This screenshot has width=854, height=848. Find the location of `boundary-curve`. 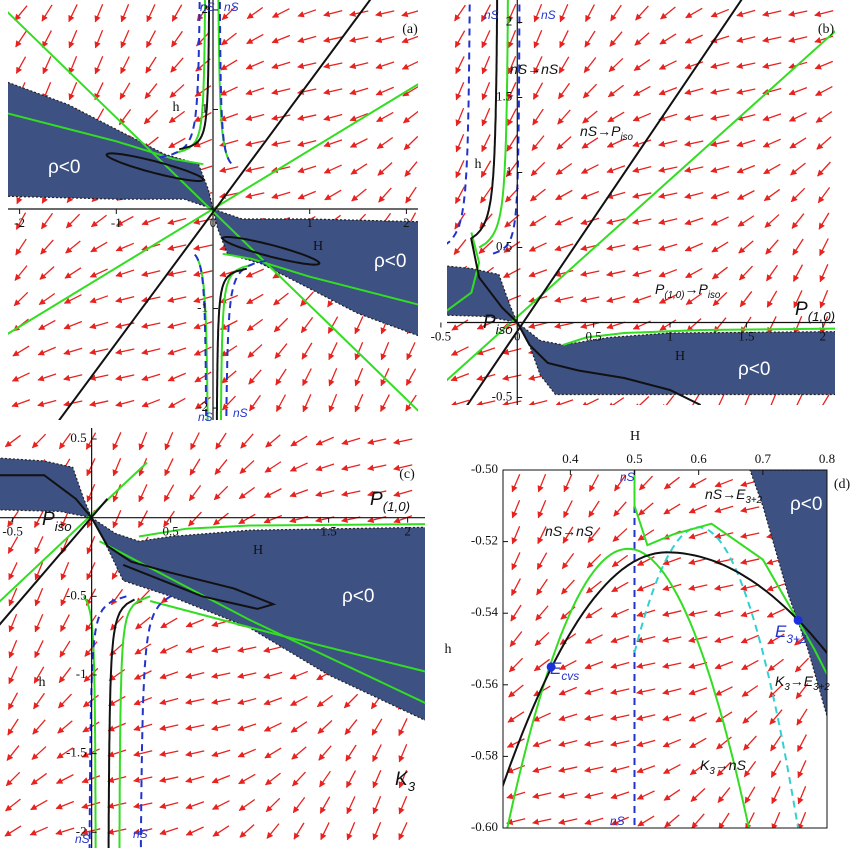

boundary-curve is located at coordinates (464, 272).